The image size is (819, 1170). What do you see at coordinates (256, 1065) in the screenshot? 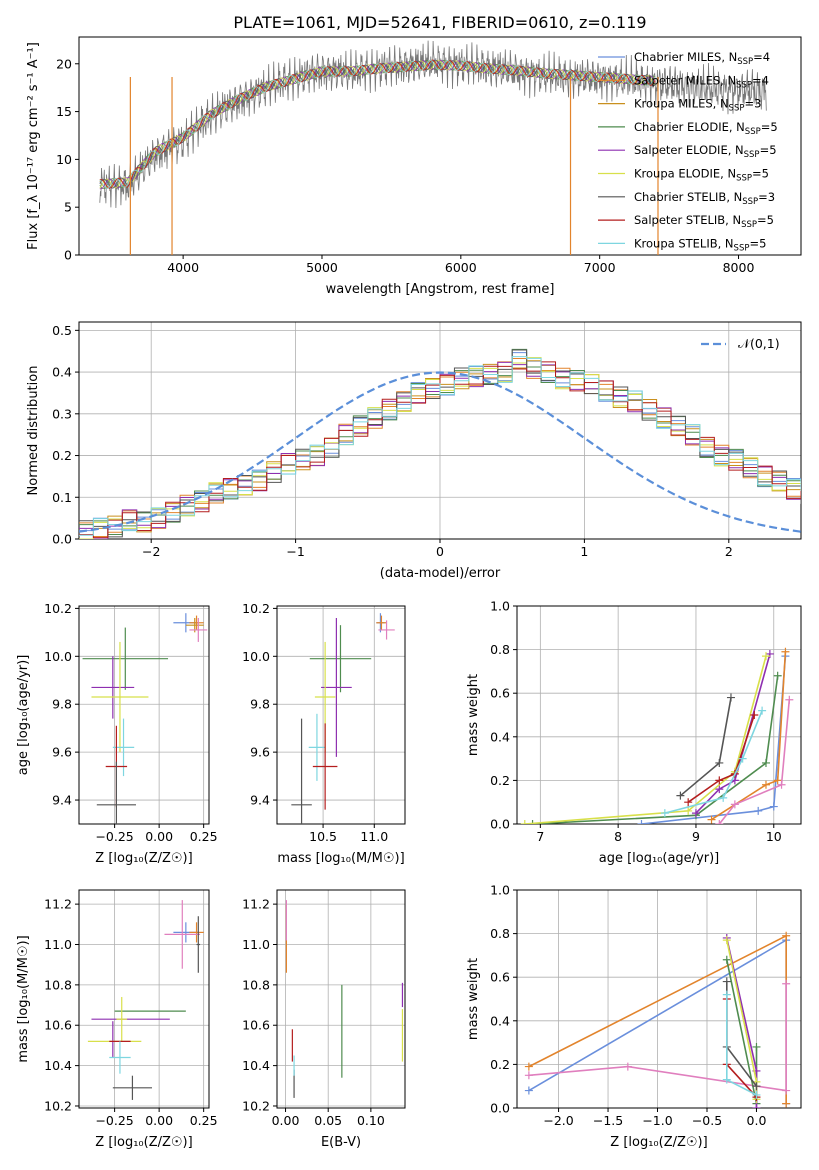
I see `y-tick-label: 10.4` at bounding box center [256, 1065].